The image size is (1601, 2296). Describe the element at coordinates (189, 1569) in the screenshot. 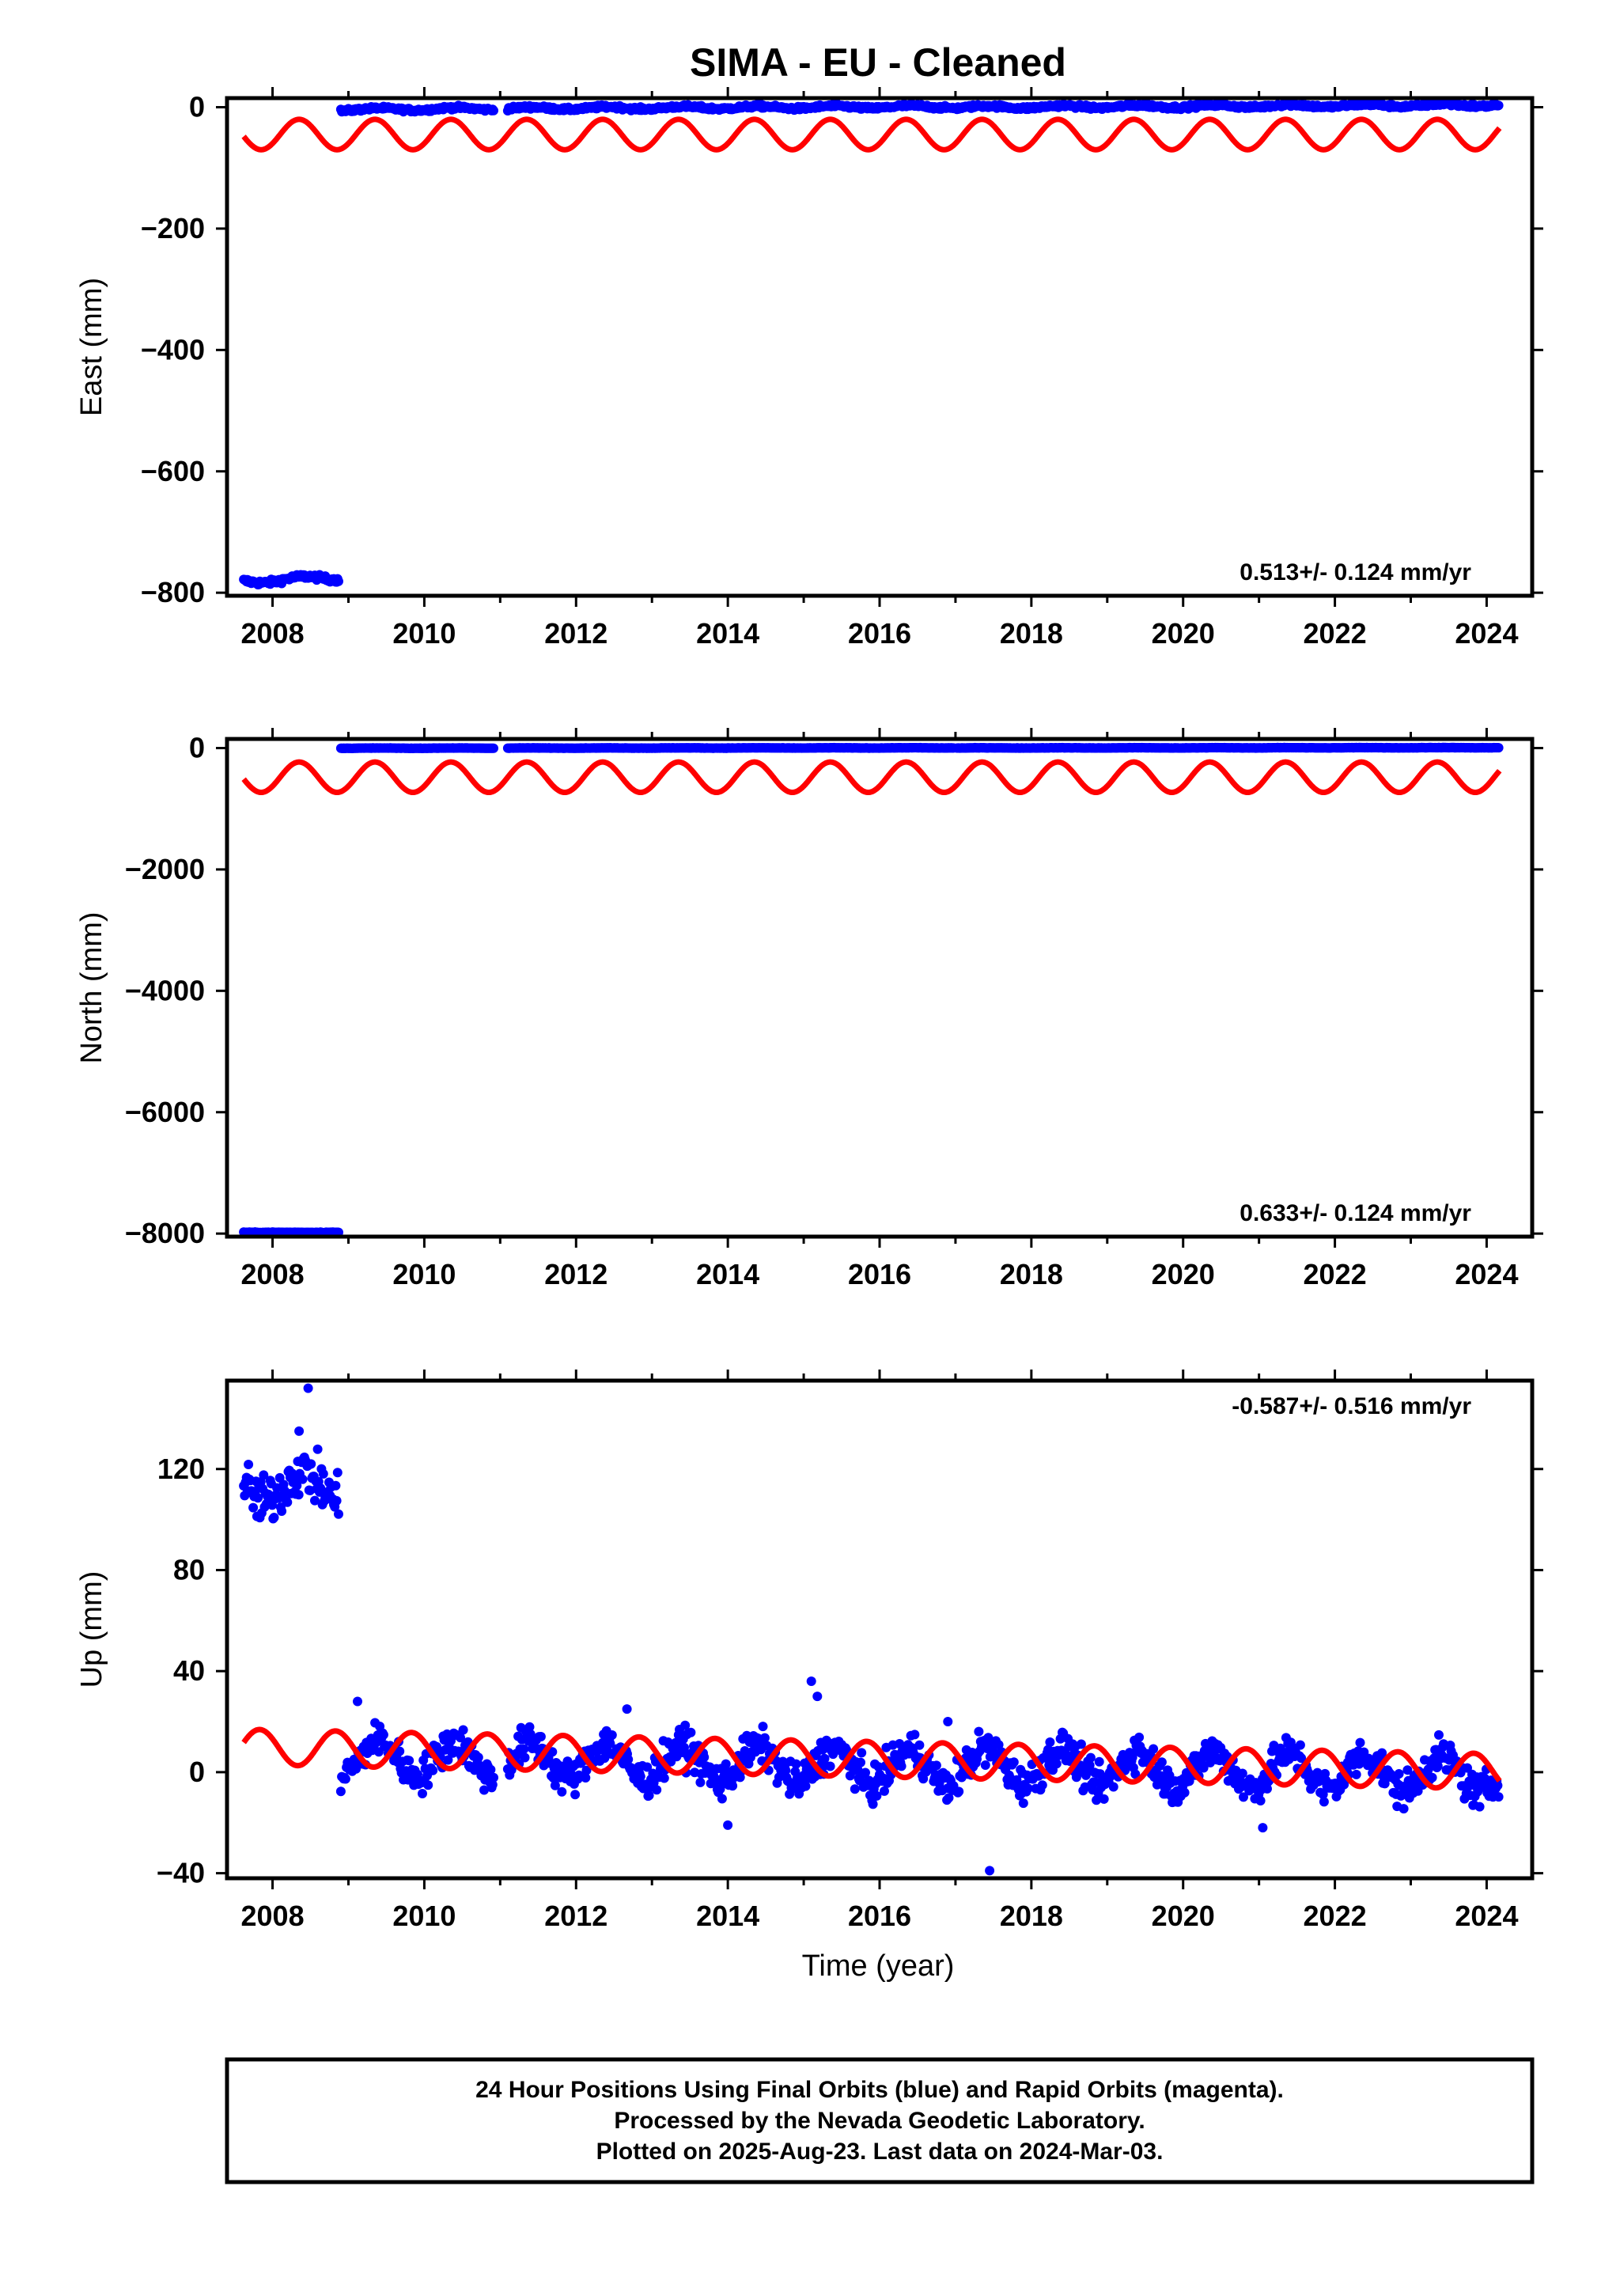

I see `up-y-tick-label: 80` at that location.